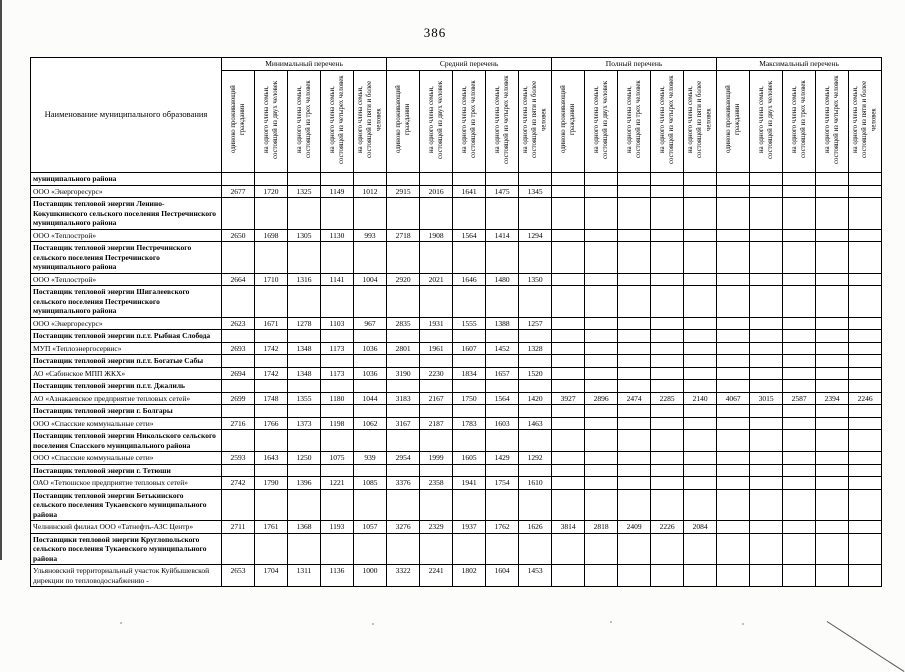 The width and height of the screenshot is (905, 672). What do you see at coordinates (238, 348) in the screenshot?
I see `value-cell: 2693` at bounding box center [238, 348].